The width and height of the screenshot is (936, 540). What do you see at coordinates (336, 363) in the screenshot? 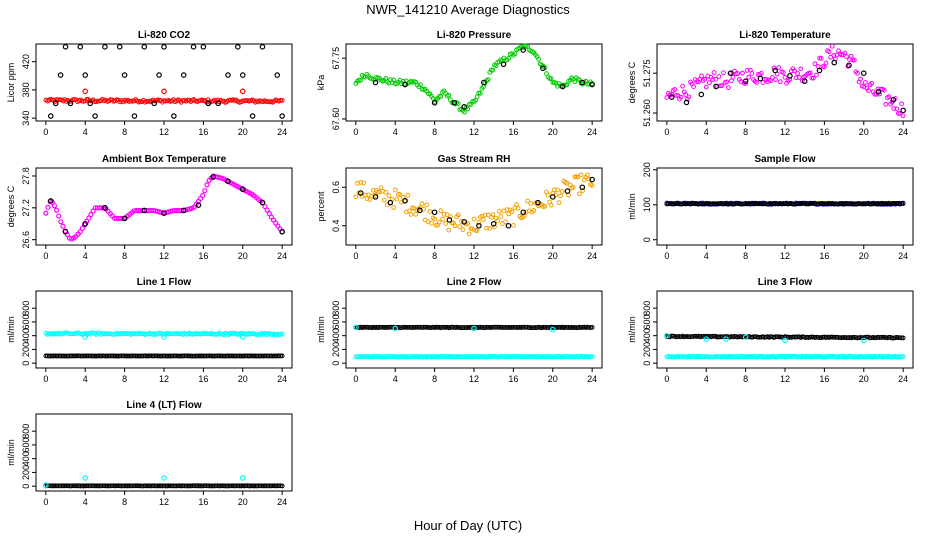
I see `y-tick-label: 0` at bounding box center [336, 363].